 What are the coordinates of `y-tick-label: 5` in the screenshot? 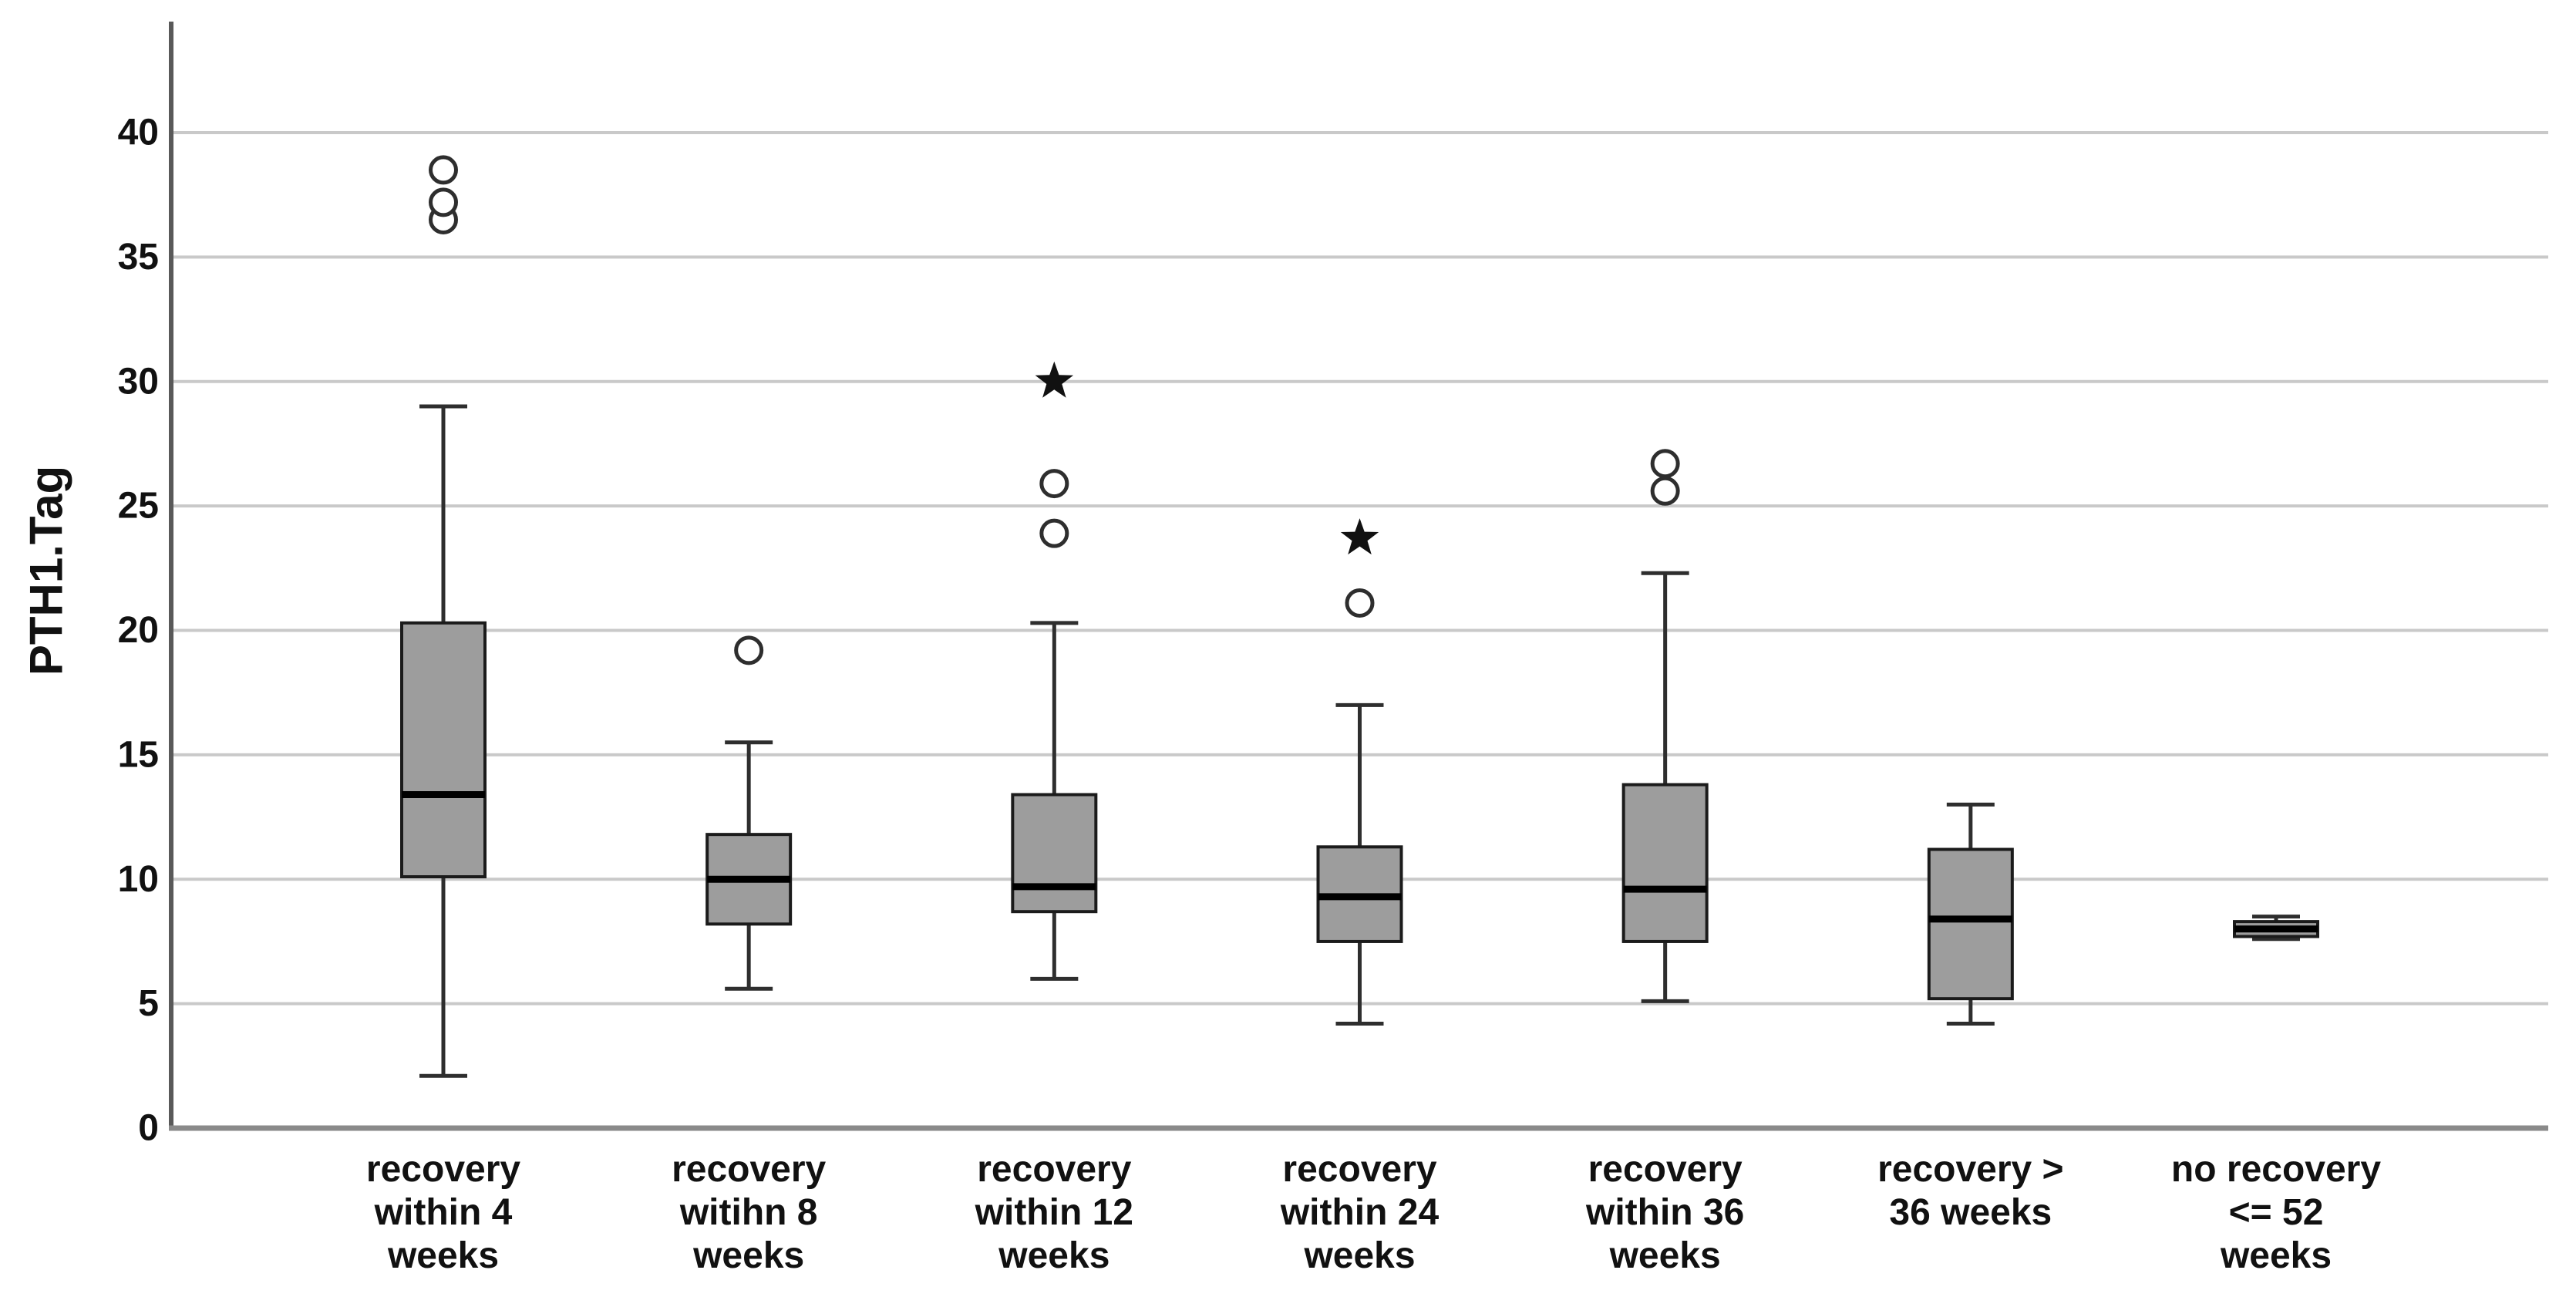 It's located at (148, 1003).